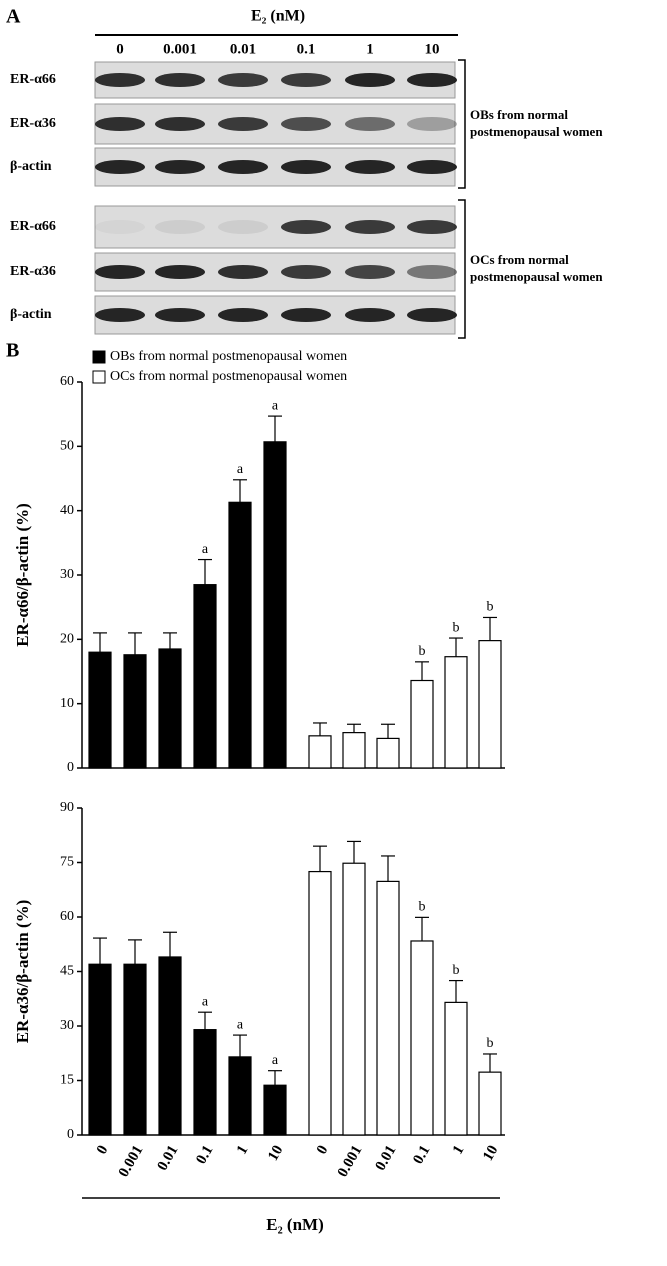 The height and width of the screenshot is (1266, 667). What do you see at coordinates (228, 376) in the screenshot?
I see `legend-label: OCs from normal postmenopausal women` at bounding box center [228, 376].